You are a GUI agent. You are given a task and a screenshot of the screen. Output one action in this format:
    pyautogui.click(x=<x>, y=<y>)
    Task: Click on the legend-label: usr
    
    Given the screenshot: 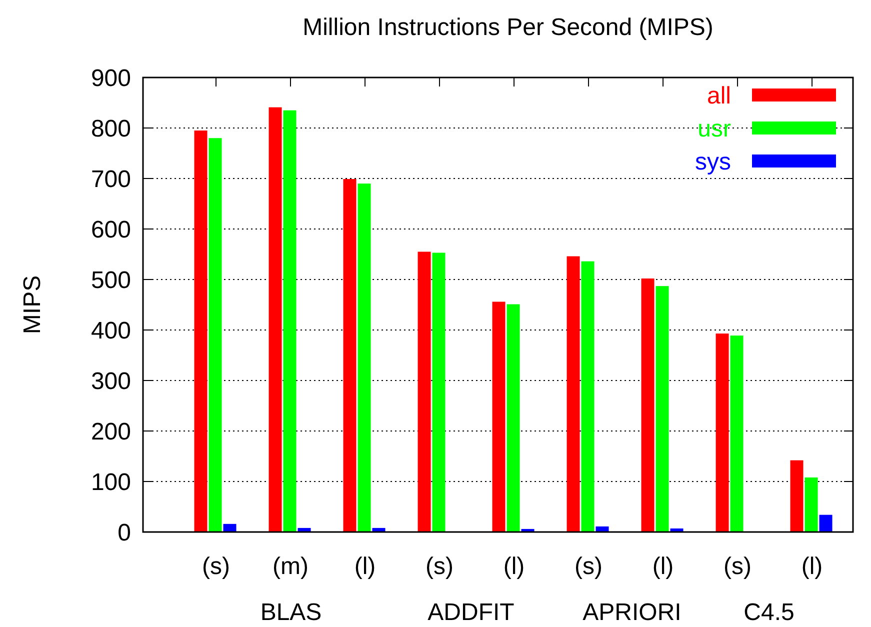 What is the action you would take?
    pyautogui.click(x=715, y=128)
    